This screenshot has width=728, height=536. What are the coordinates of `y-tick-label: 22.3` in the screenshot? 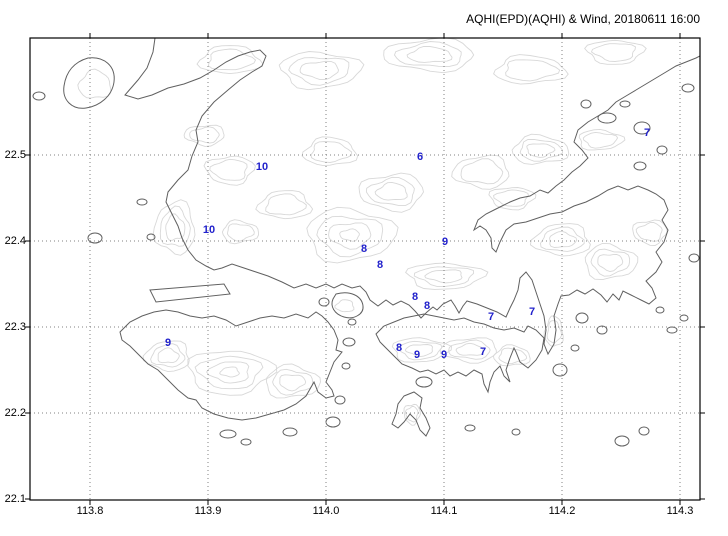 It's located at (15, 327).